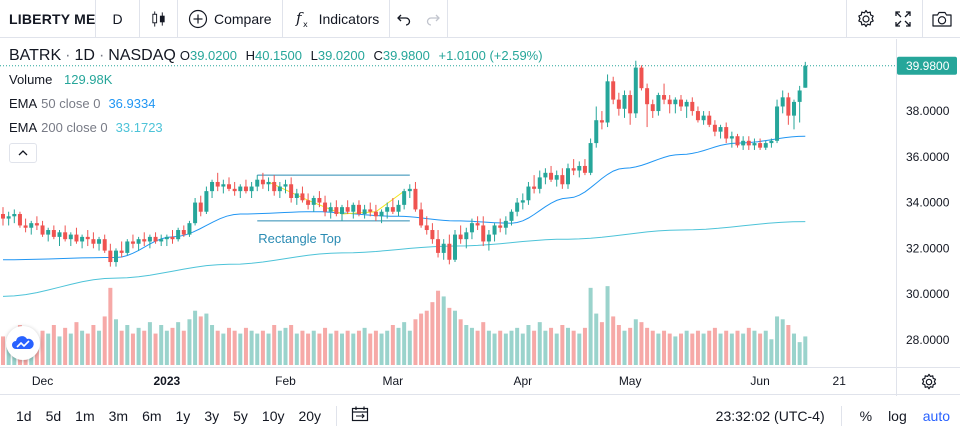  Describe the element at coordinates (183, 415) in the screenshot. I see `range-button-1y: 1y` at that location.